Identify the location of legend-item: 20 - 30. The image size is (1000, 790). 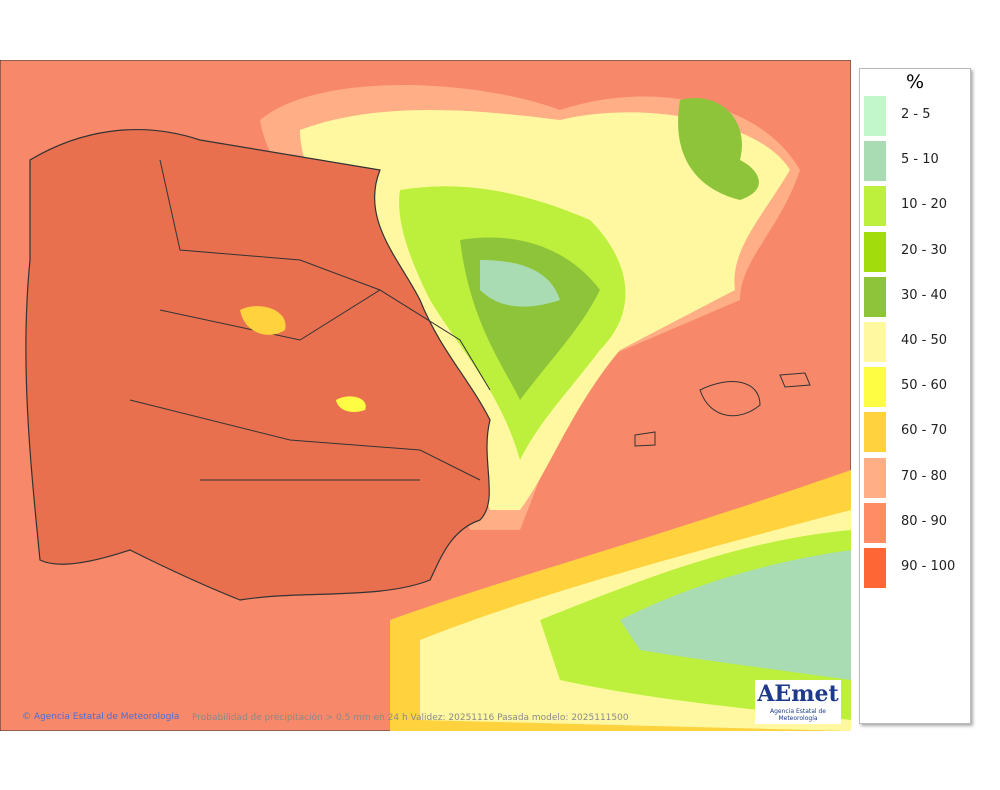
(916, 251).